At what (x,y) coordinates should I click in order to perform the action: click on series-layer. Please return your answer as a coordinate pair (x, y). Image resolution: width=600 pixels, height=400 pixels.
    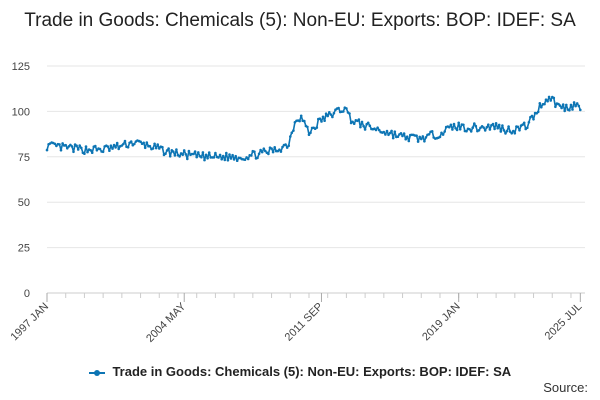
    Looking at the image, I should click on (313, 128).